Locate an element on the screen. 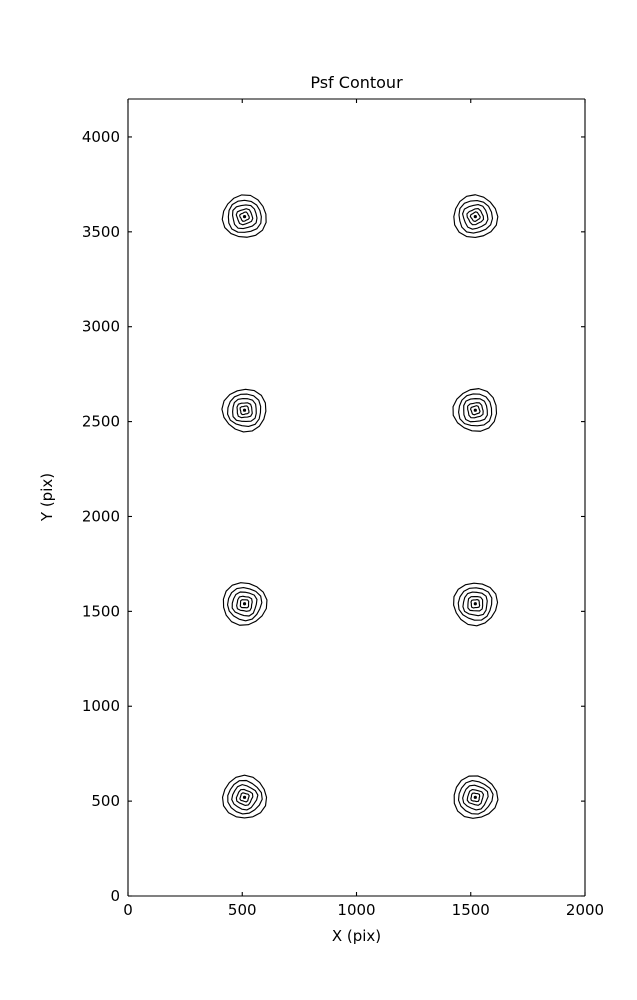 The height and width of the screenshot is (1000, 637). x-tick-label-0: 0 is located at coordinates (128, 910).